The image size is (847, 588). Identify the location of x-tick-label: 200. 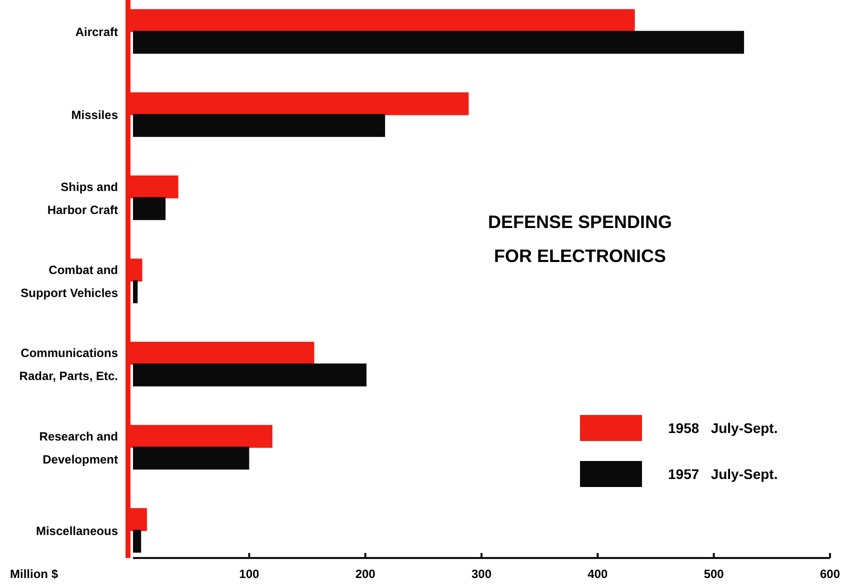
(365, 574).